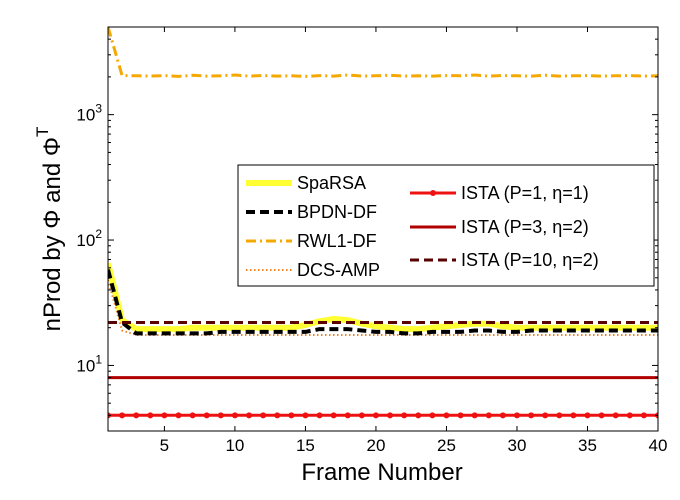 The image size is (680, 500). I want to click on legend-label: SpaRSA, so click(331, 183).